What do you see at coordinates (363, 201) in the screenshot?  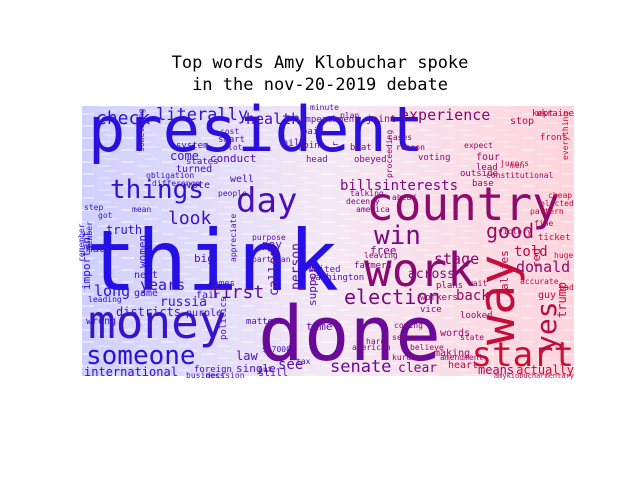 I see `word-decency: decency` at bounding box center [363, 201].